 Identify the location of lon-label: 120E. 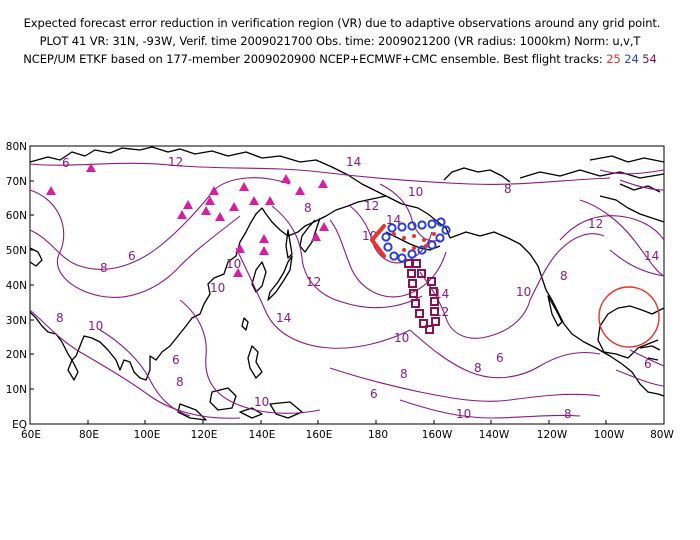
(204, 435).